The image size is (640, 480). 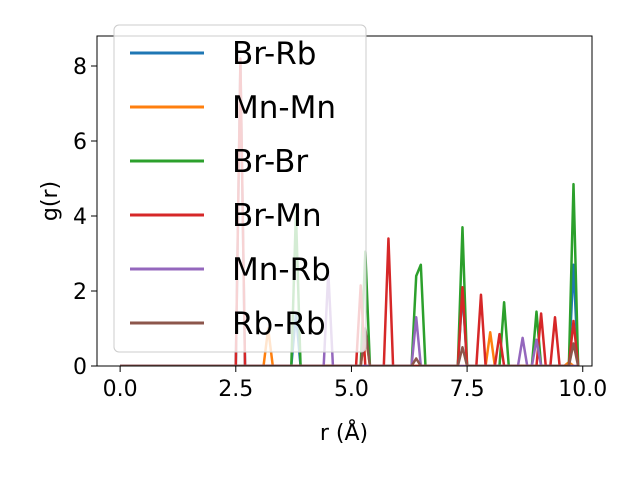 I want to click on y-tick-label: 2, so click(x=80, y=292).